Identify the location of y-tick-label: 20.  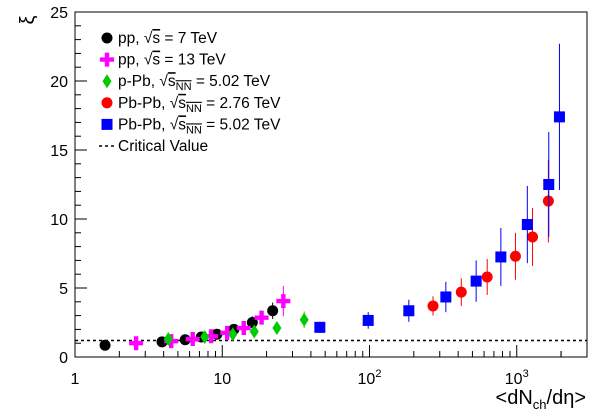
(59, 82).